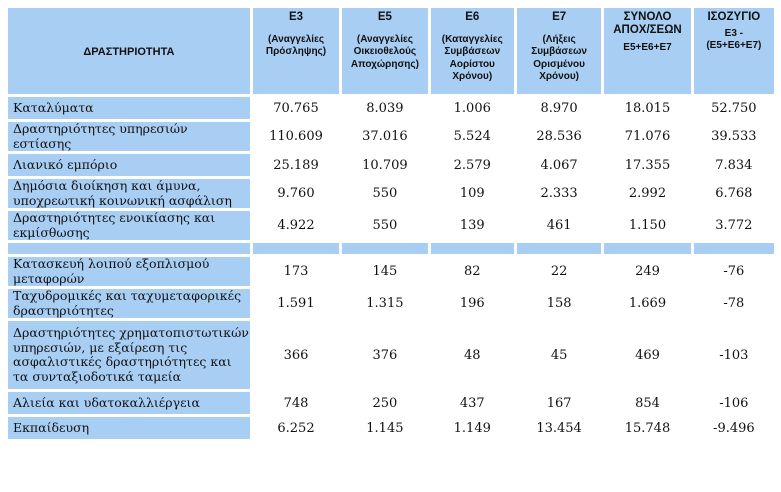 This screenshot has width=781, height=492. What do you see at coordinates (129, 165) in the screenshot?
I see `activity-cell: Λιανικό εμπόριο` at bounding box center [129, 165].